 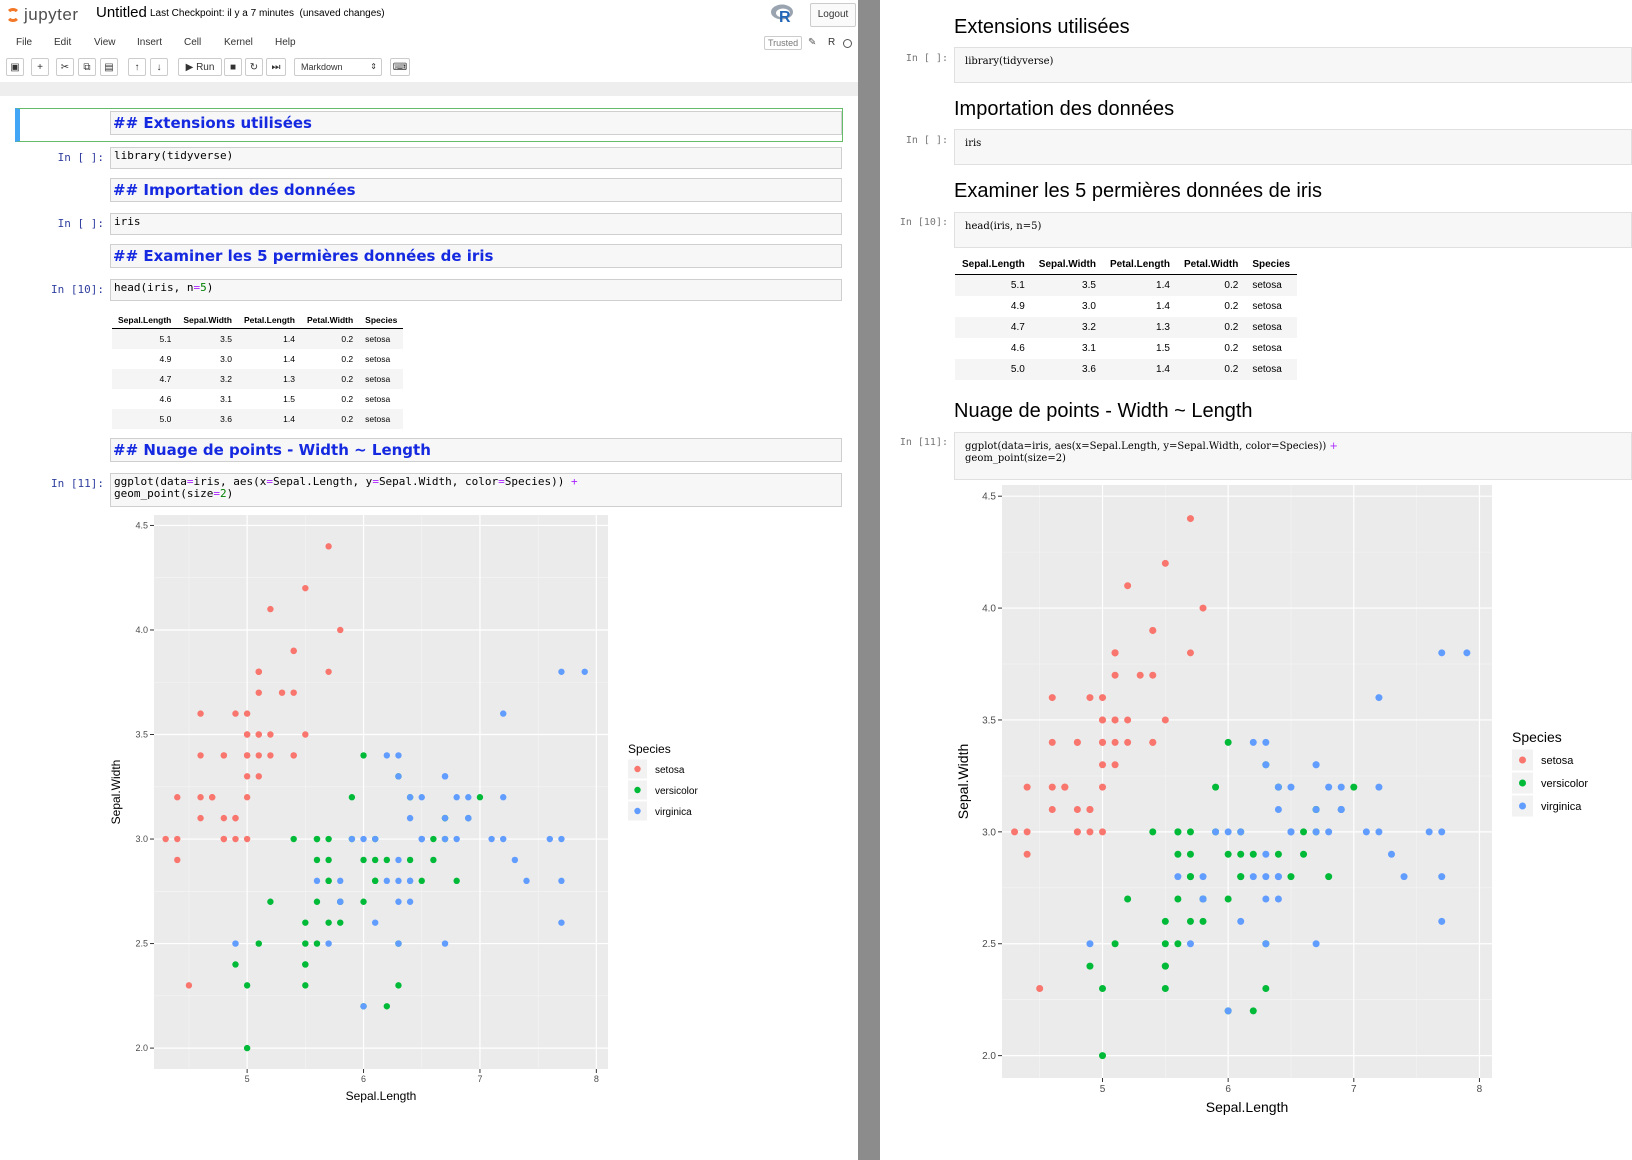 I want to click on copy-button: ⧉, so click(x=87, y=67).